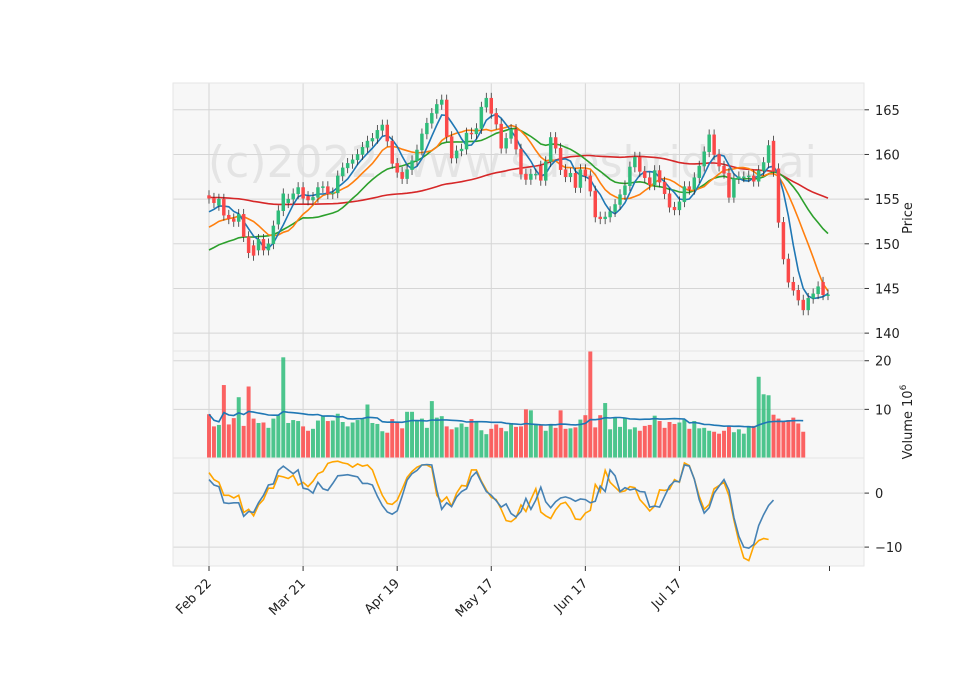 This screenshot has width=960, height=694. Describe the element at coordinates (887, 155) in the screenshot. I see `y-tick-label: 160` at that location.